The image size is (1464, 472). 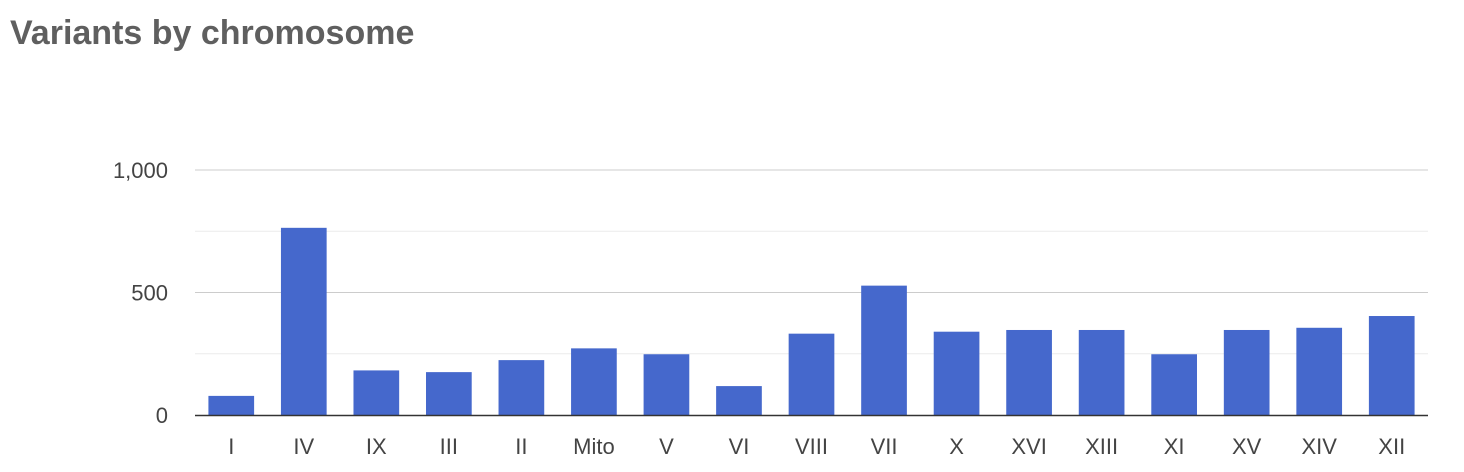 I want to click on x-tick-label: IV, so click(x=303, y=446).